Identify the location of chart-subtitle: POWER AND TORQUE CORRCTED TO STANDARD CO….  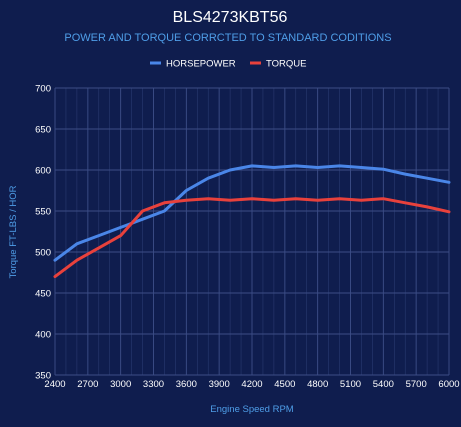
(227, 38).